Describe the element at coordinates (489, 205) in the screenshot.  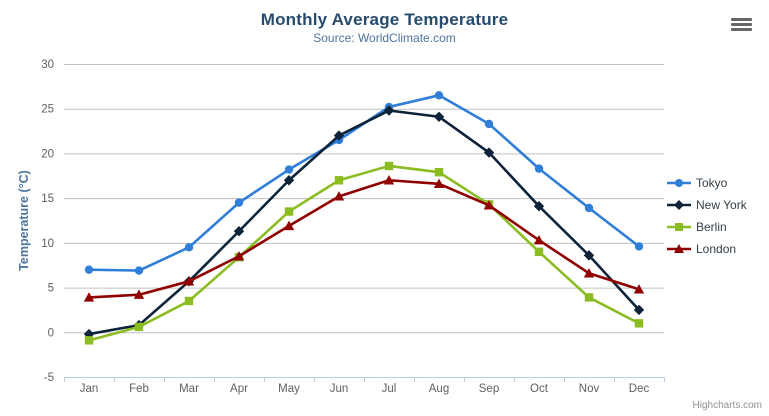
I see `point-london-Sep` at that location.